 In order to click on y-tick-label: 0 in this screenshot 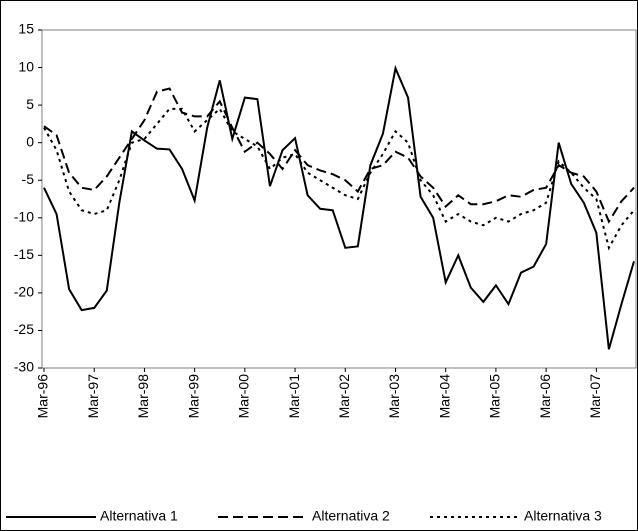, I will do `click(30, 141)`.